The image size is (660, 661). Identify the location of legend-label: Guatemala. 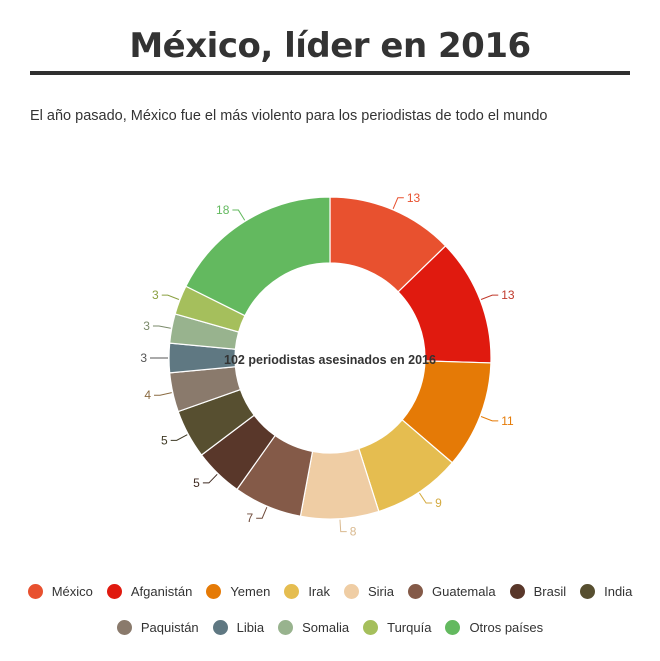
(464, 591).